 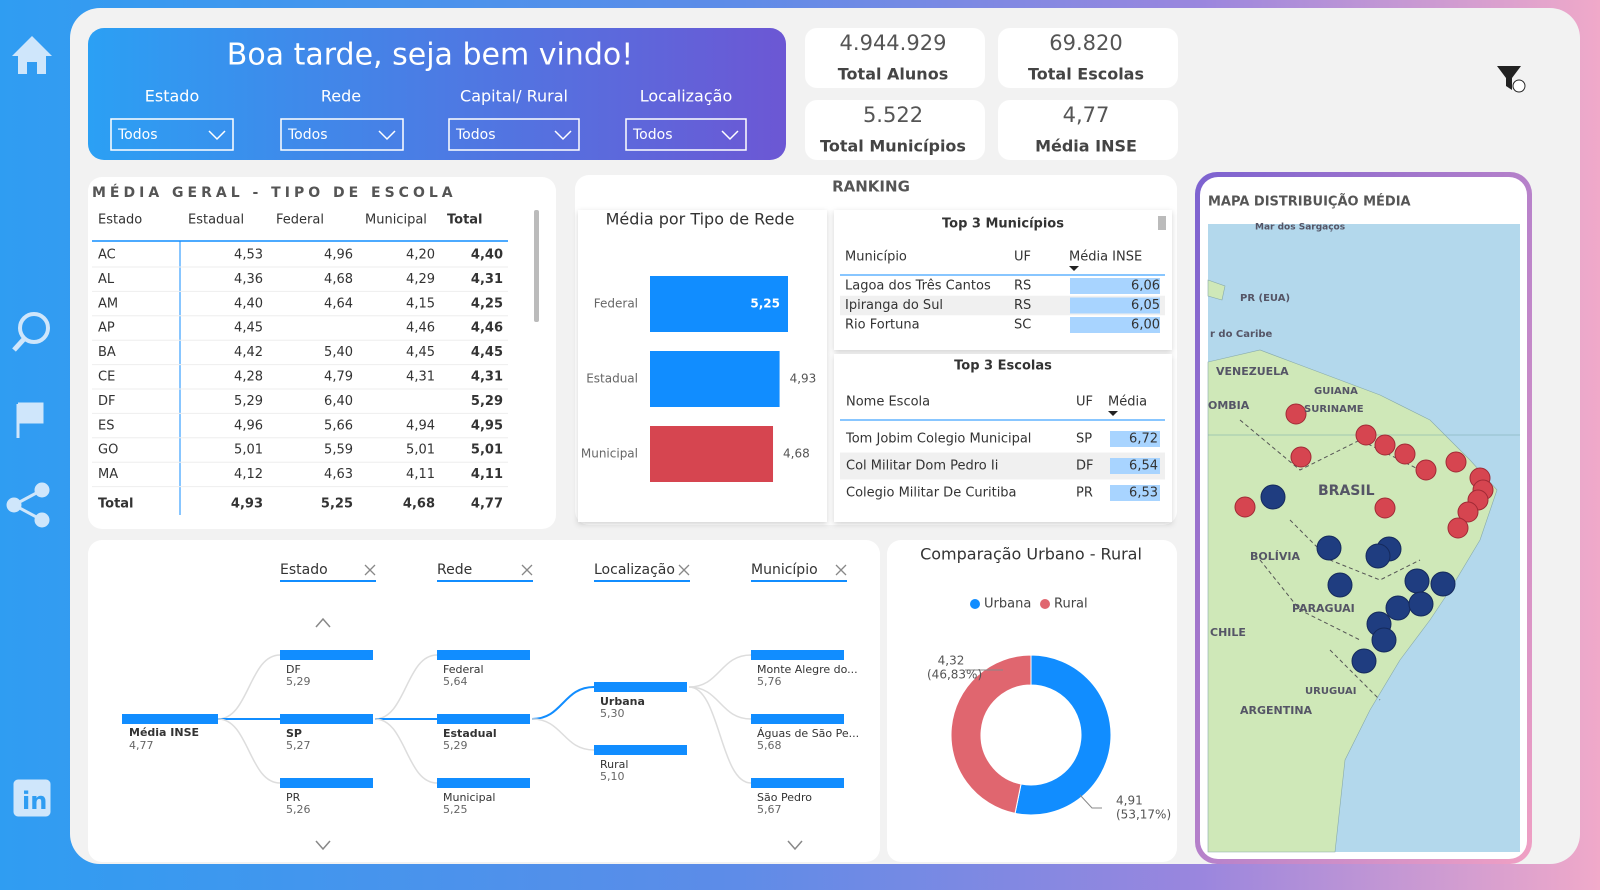 What do you see at coordinates (298, 681) in the screenshot?
I see `node-value: 5,29` at bounding box center [298, 681].